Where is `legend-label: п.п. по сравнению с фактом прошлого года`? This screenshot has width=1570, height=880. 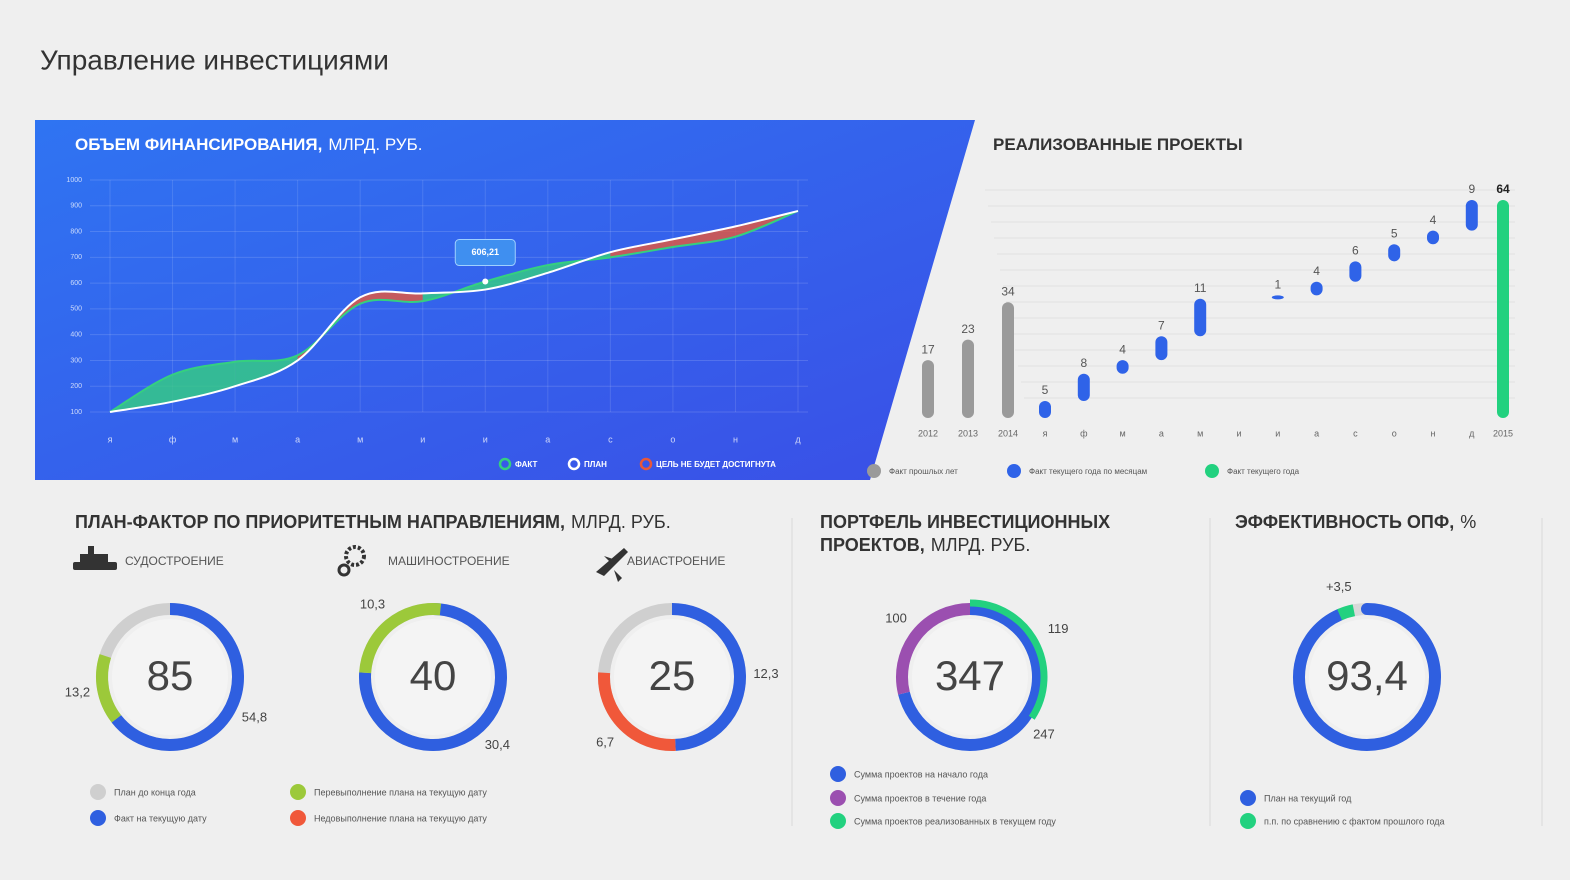 legend-label: п.п. по сравнению с фактом прошлого года is located at coordinates (1354, 821).